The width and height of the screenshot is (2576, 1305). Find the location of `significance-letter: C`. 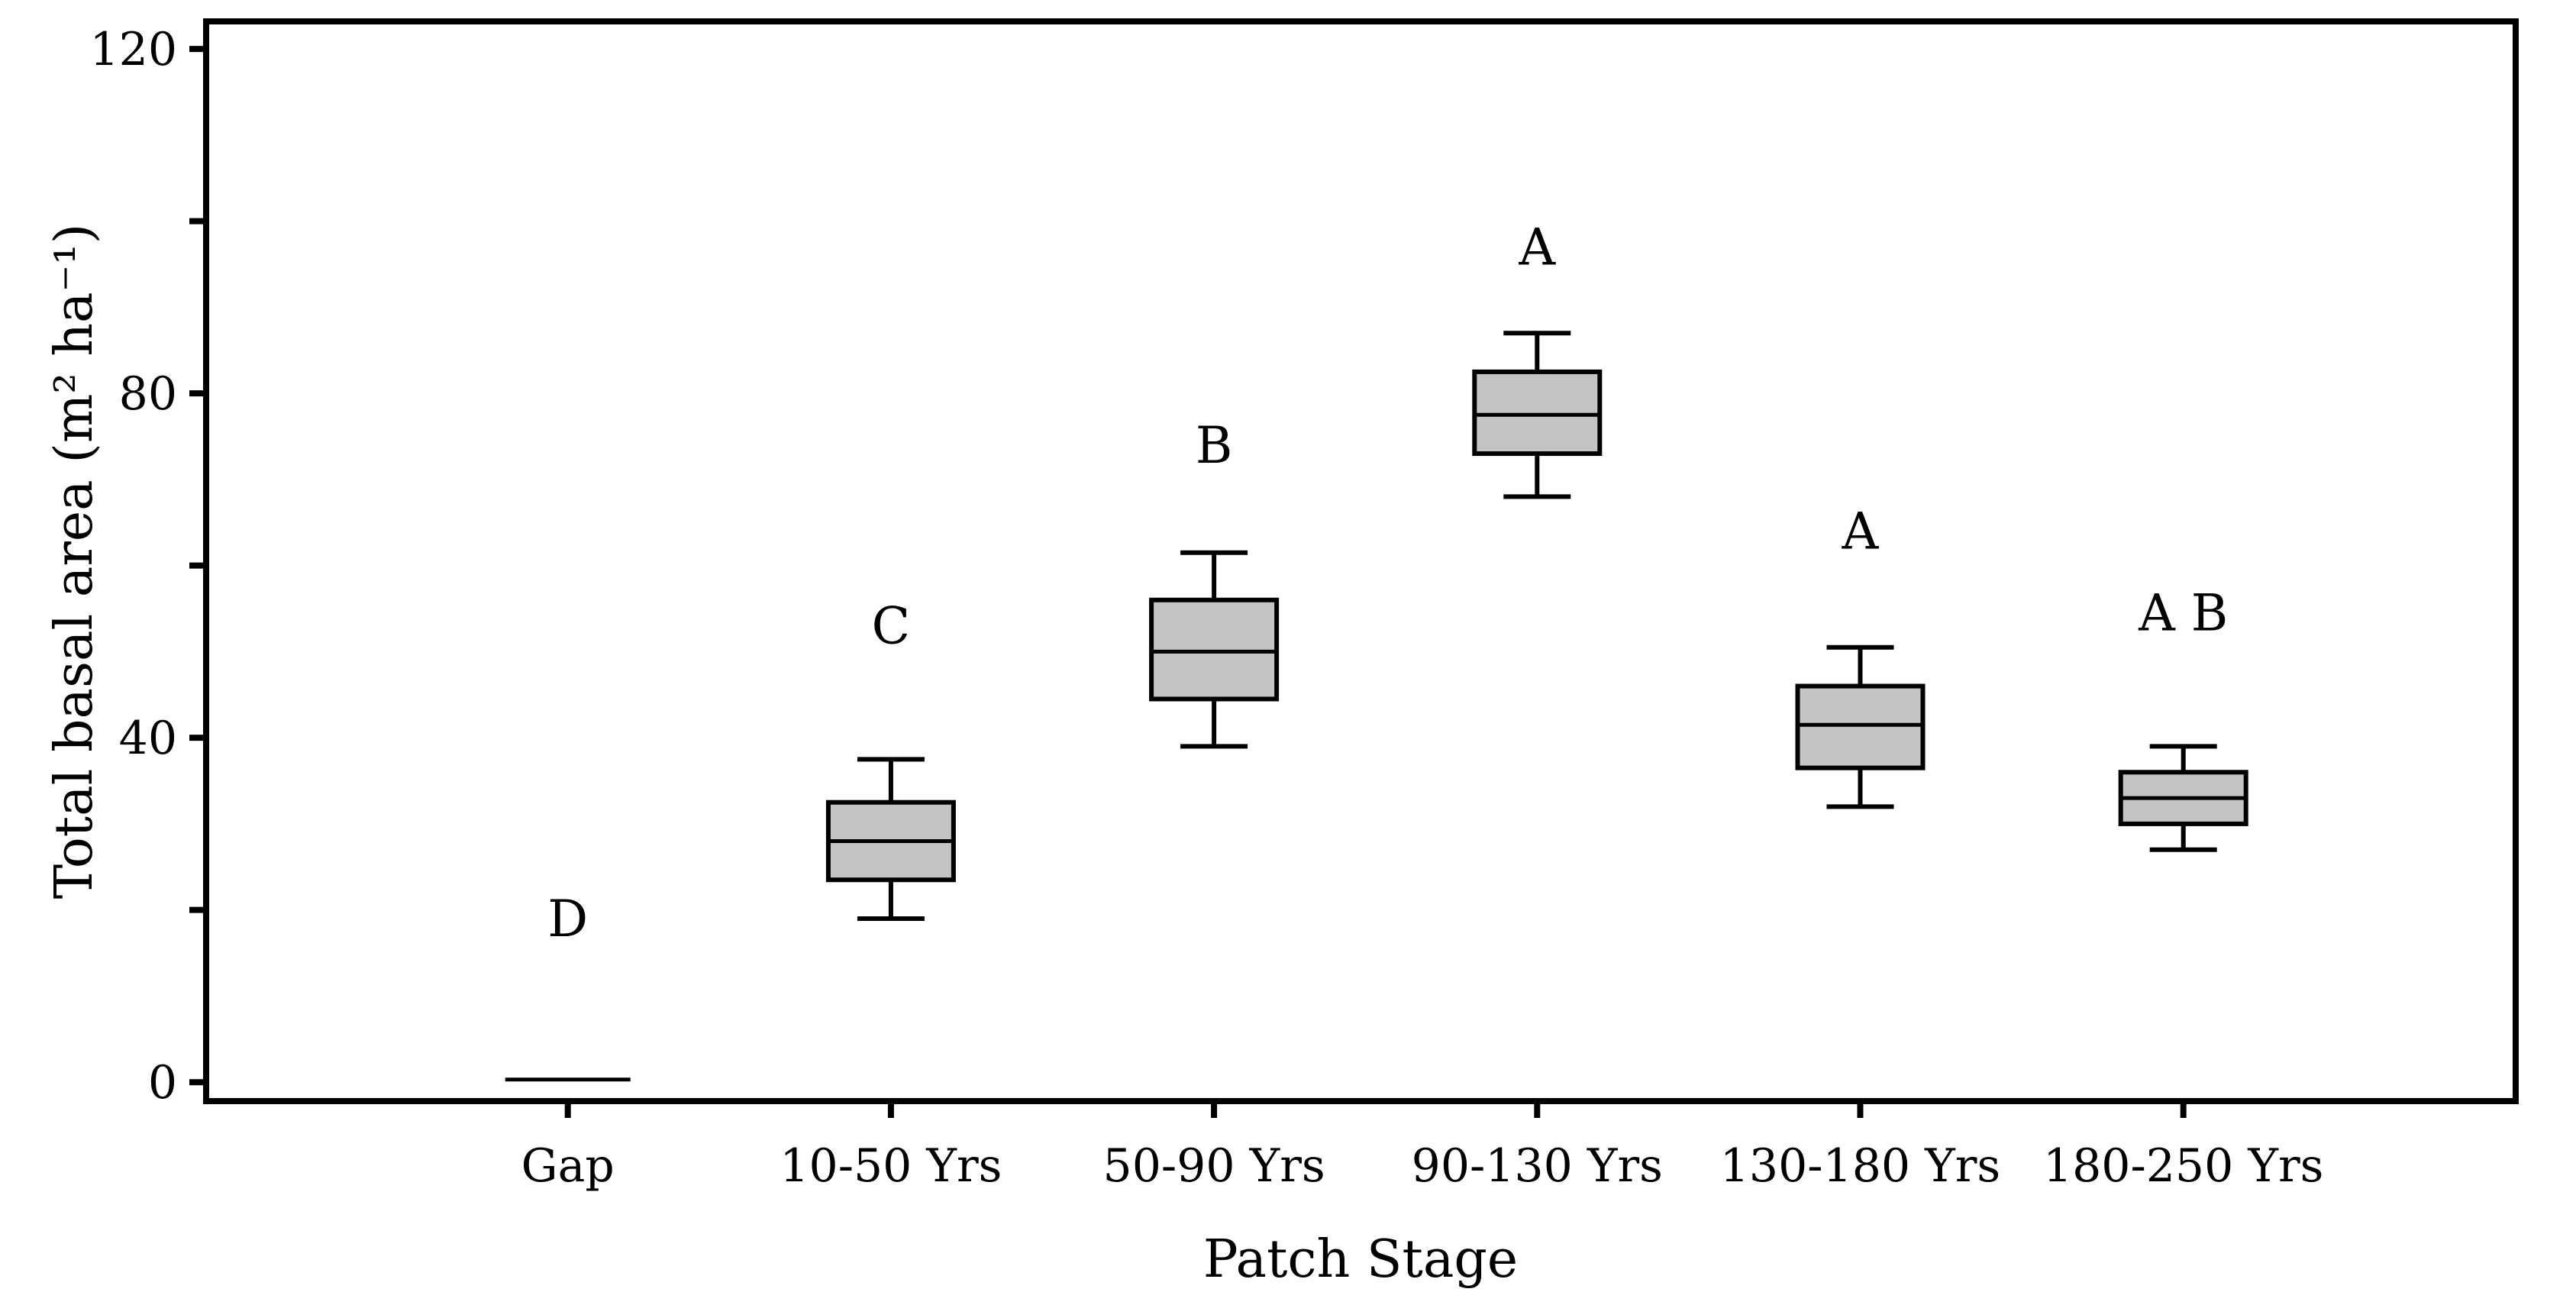

significance-letter: C is located at coordinates (891, 626).